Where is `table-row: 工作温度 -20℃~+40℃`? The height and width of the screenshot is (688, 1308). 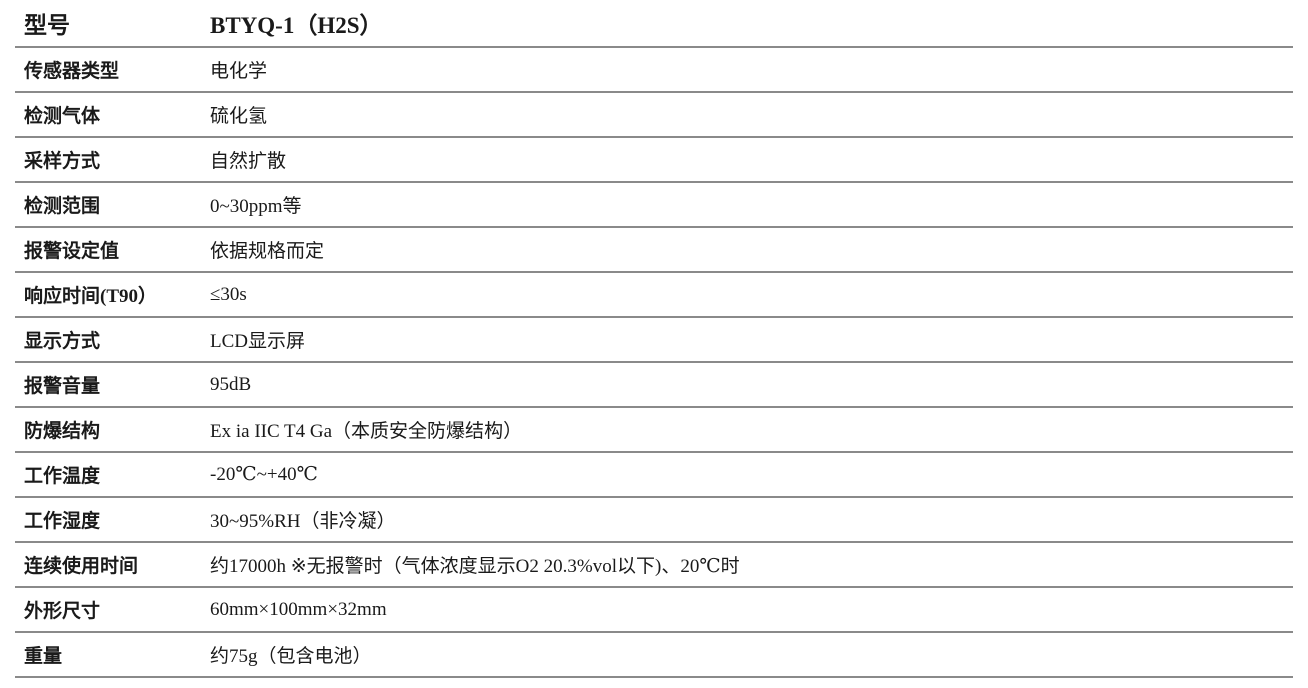 table-row: 工作温度 -20℃~+40℃ is located at coordinates (654, 475).